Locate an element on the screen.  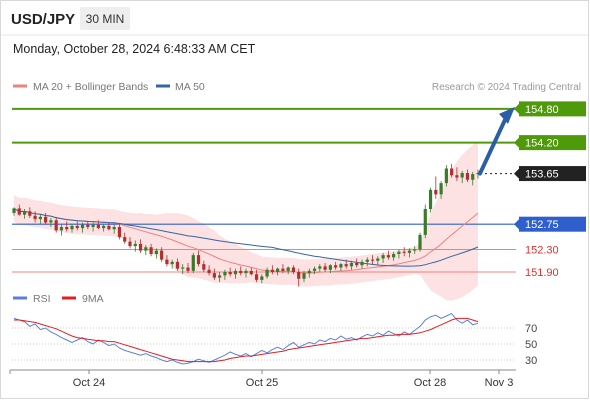
rsi-tick-label-2: 30 is located at coordinates (531, 361).